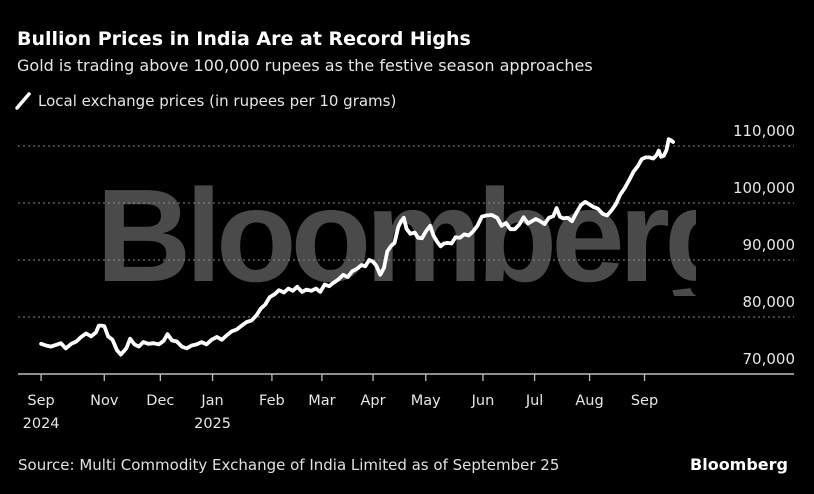  What do you see at coordinates (483, 401) in the screenshot?
I see `x-tick-label: Jun` at bounding box center [483, 401].